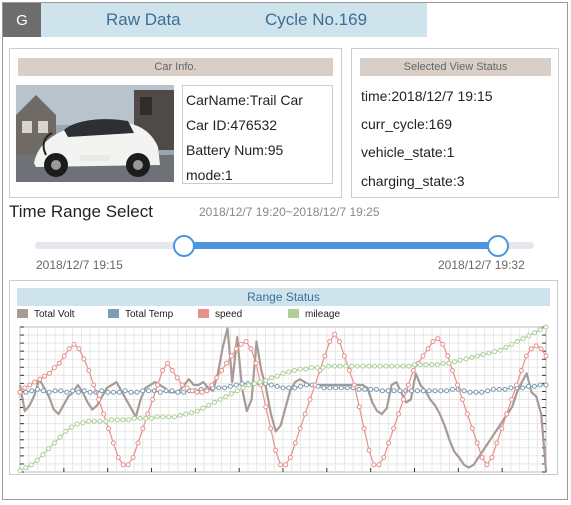  Describe the element at coordinates (283, 297) in the screenshot. I see `range-status-title: Range Status` at that location.